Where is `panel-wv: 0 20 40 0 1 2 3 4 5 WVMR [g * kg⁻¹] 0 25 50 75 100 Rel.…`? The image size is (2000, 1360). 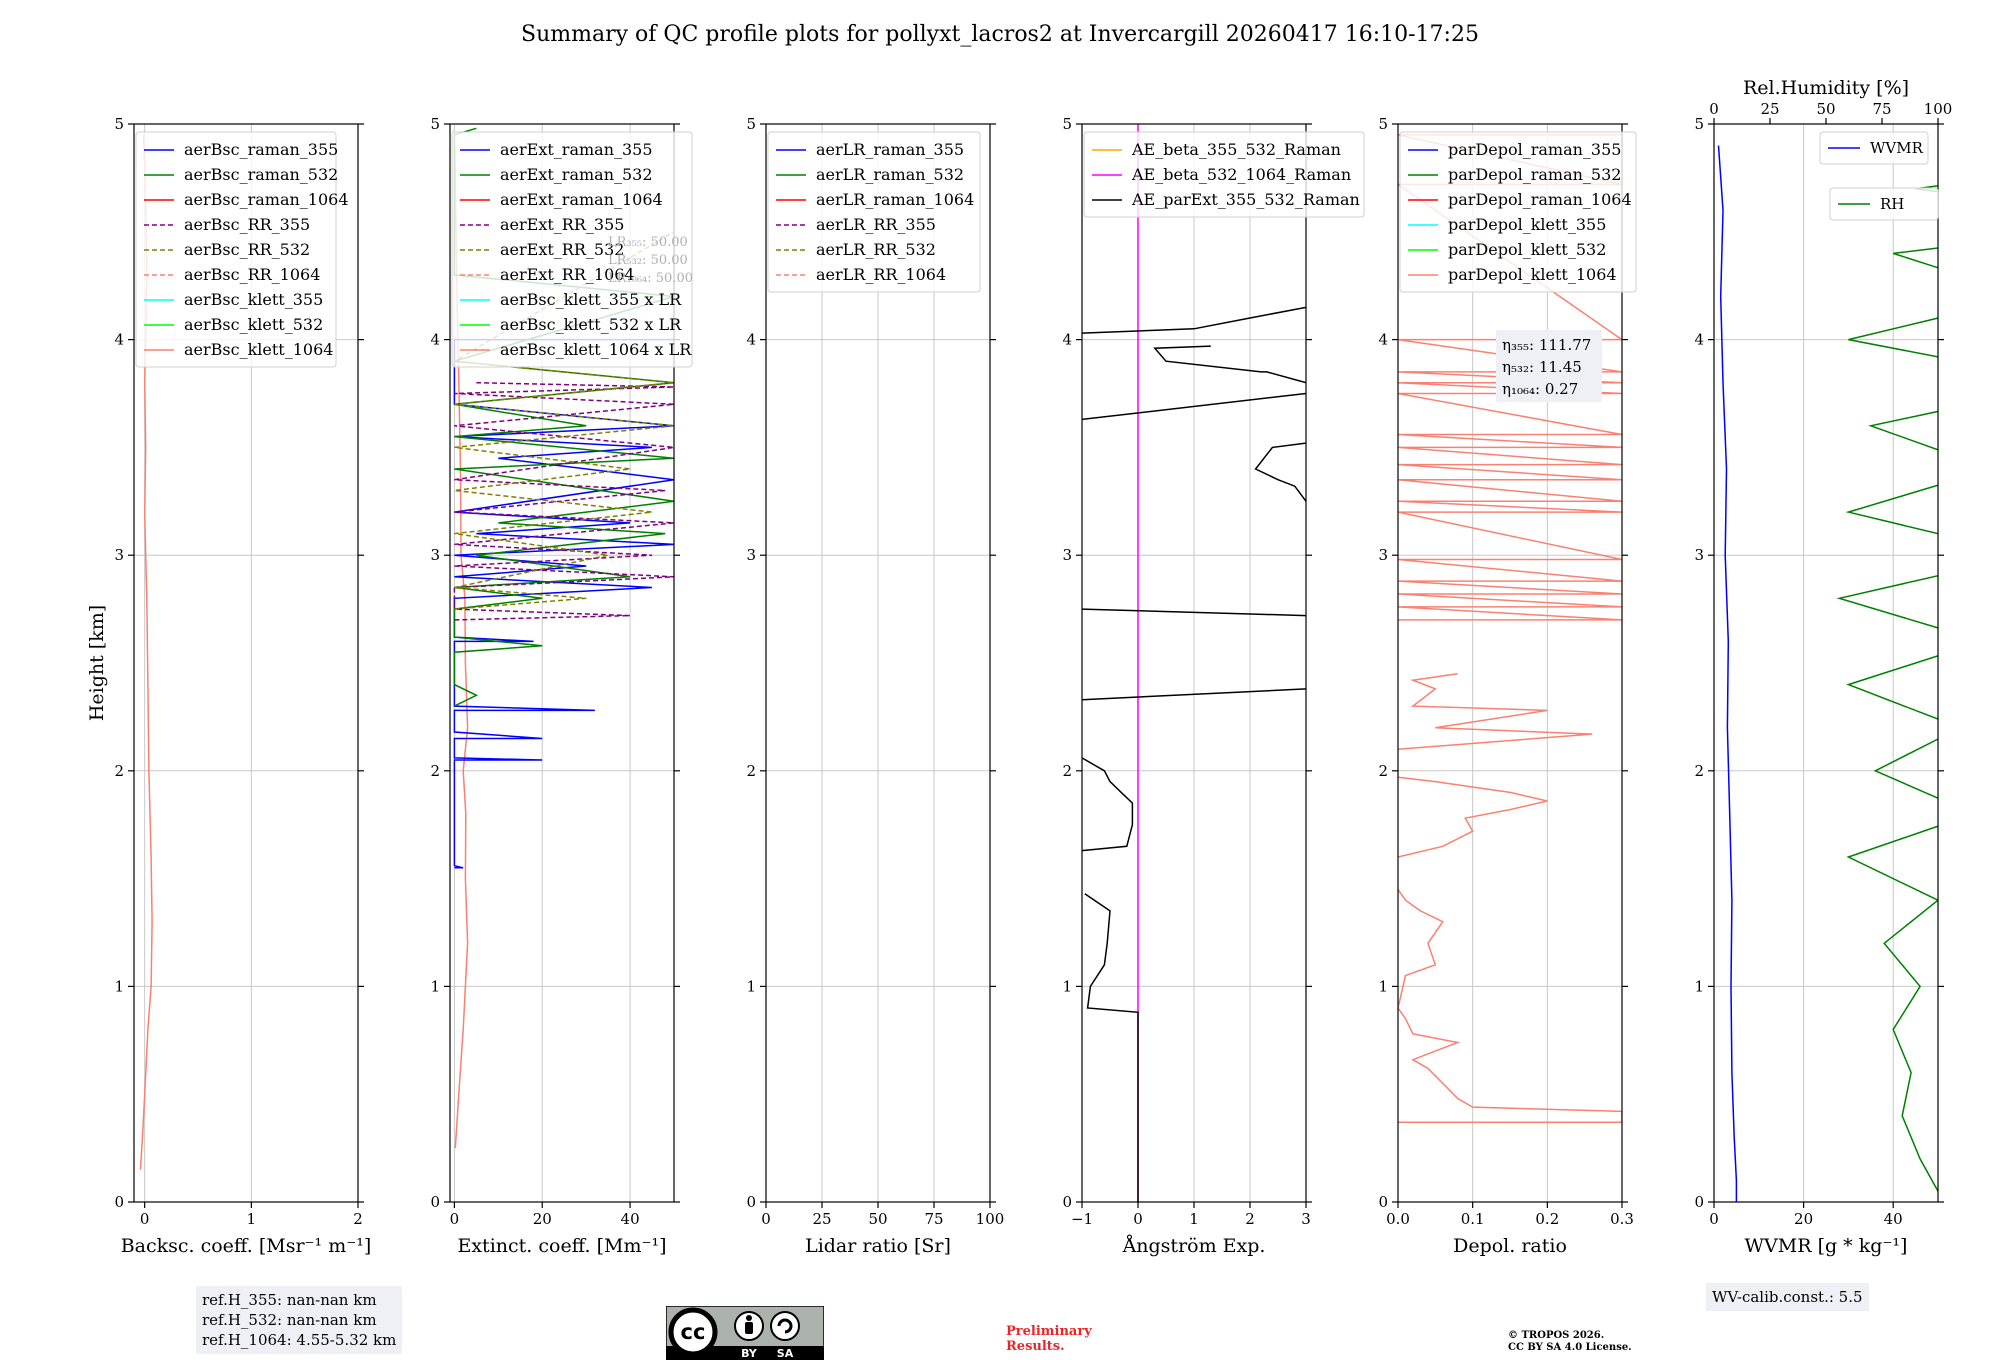
panel-wv: 0 20 40 0 1 2 3 4 5 WVMR [g * kg⁻¹] 0 25 50 75 100 Rel.… is located at coordinates (1823, 667).